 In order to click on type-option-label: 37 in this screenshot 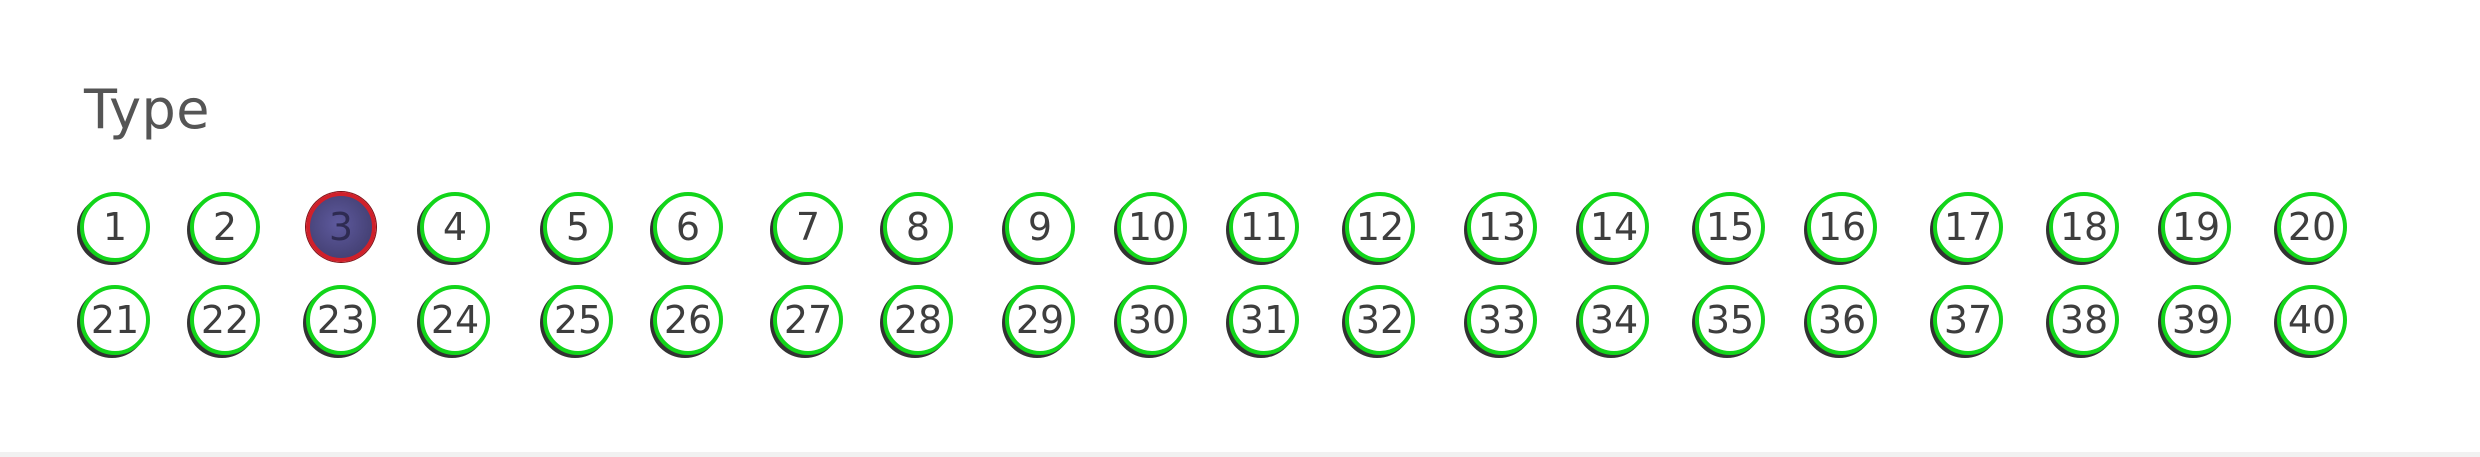, I will do `click(1968, 320)`.